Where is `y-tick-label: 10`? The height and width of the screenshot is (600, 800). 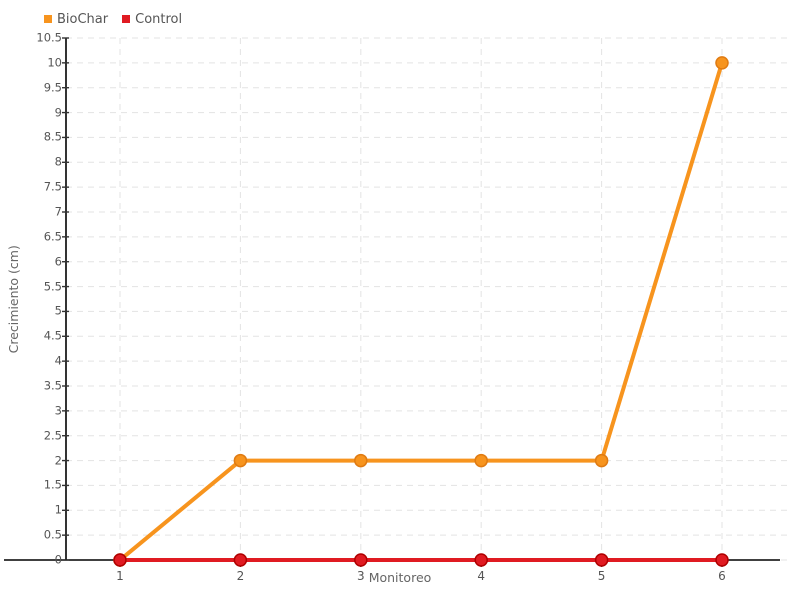
y-tick-label: 10 is located at coordinates (54, 62).